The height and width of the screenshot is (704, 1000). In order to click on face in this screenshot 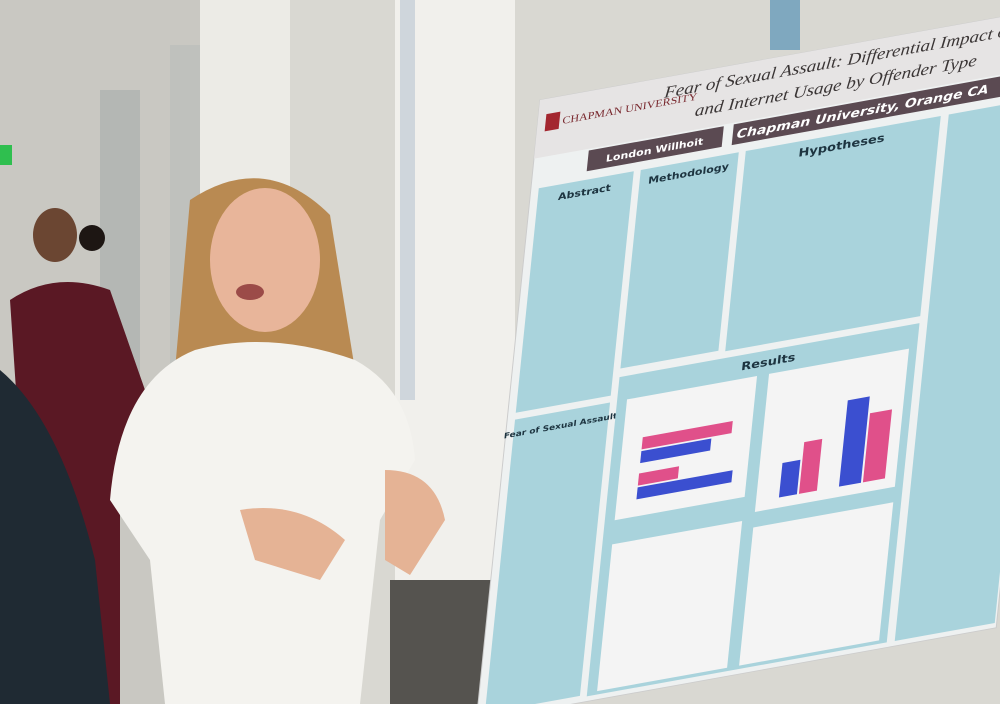, I will do `click(265, 260)`.